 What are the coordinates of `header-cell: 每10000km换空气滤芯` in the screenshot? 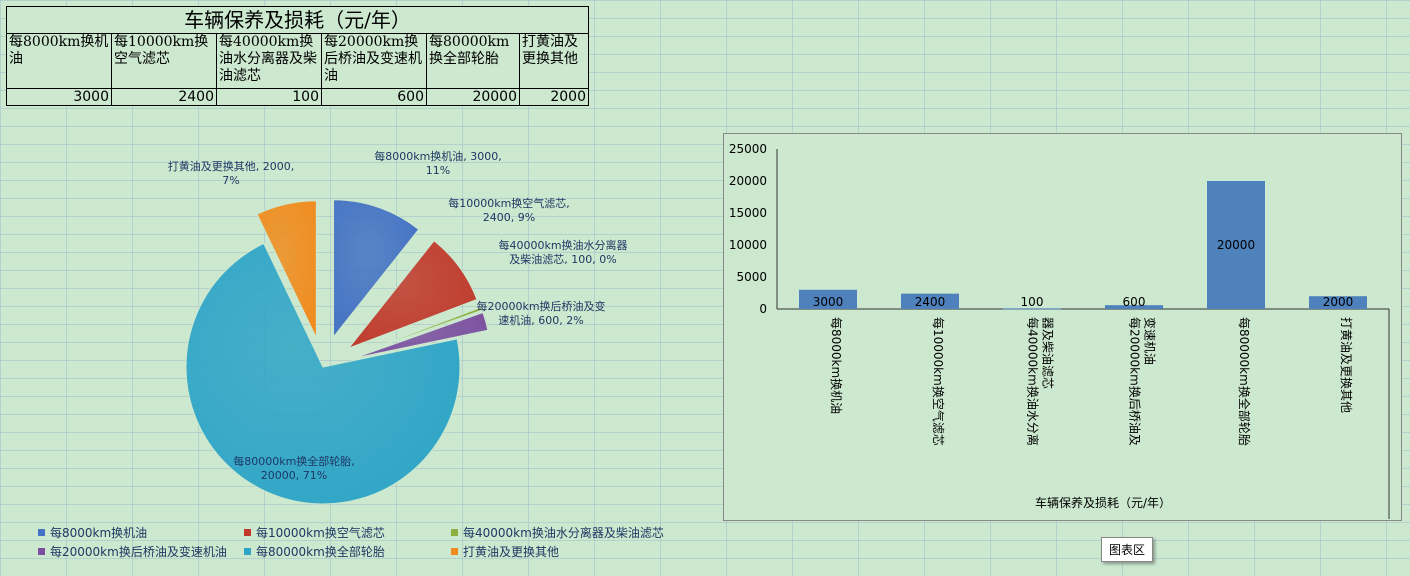 It's located at (164, 61).